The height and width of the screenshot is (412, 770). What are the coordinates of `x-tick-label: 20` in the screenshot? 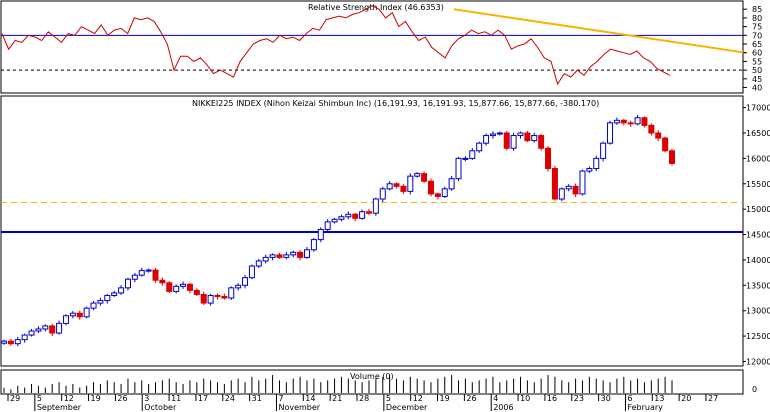 It's located at (686, 398).